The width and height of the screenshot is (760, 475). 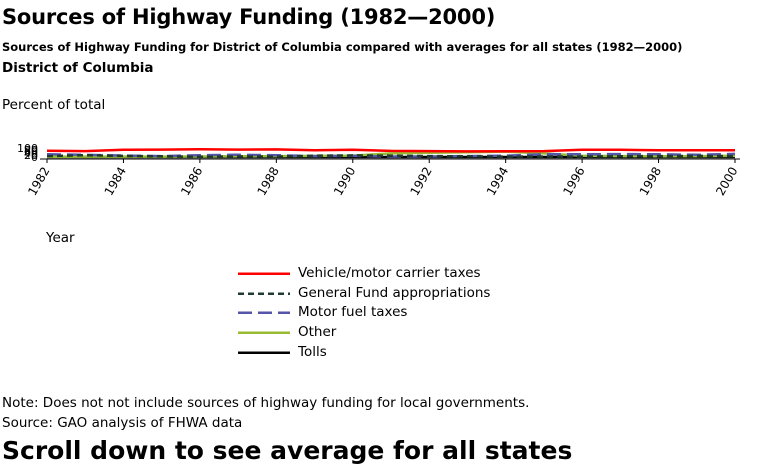 What do you see at coordinates (353, 312) in the screenshot?
I see `legend-label: Motor fuel taxes` at bounding box center [353, 312].